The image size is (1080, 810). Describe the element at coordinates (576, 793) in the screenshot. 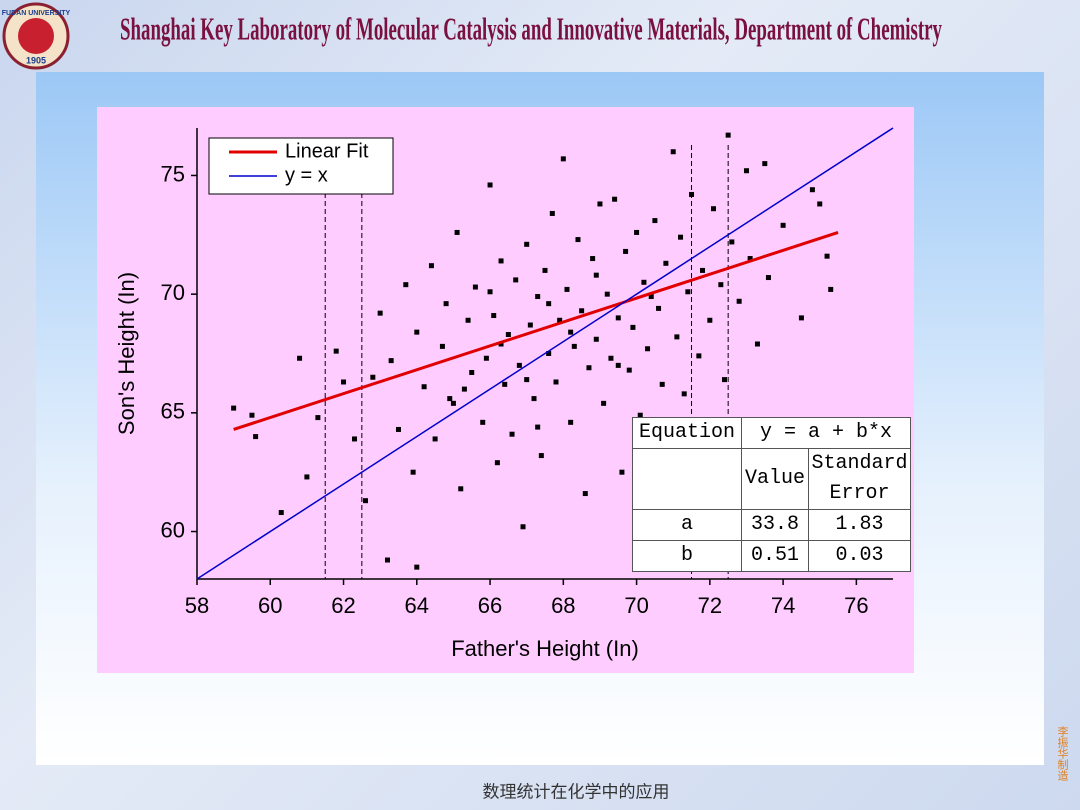

I see `footer-text: 数理统计在化学中的应用` at that location.